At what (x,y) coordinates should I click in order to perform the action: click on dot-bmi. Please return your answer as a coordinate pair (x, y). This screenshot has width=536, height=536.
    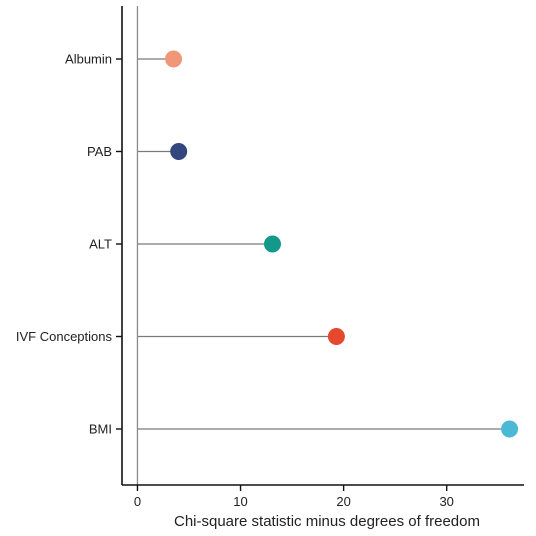
    Looking at the image, I should click on (510, 429).